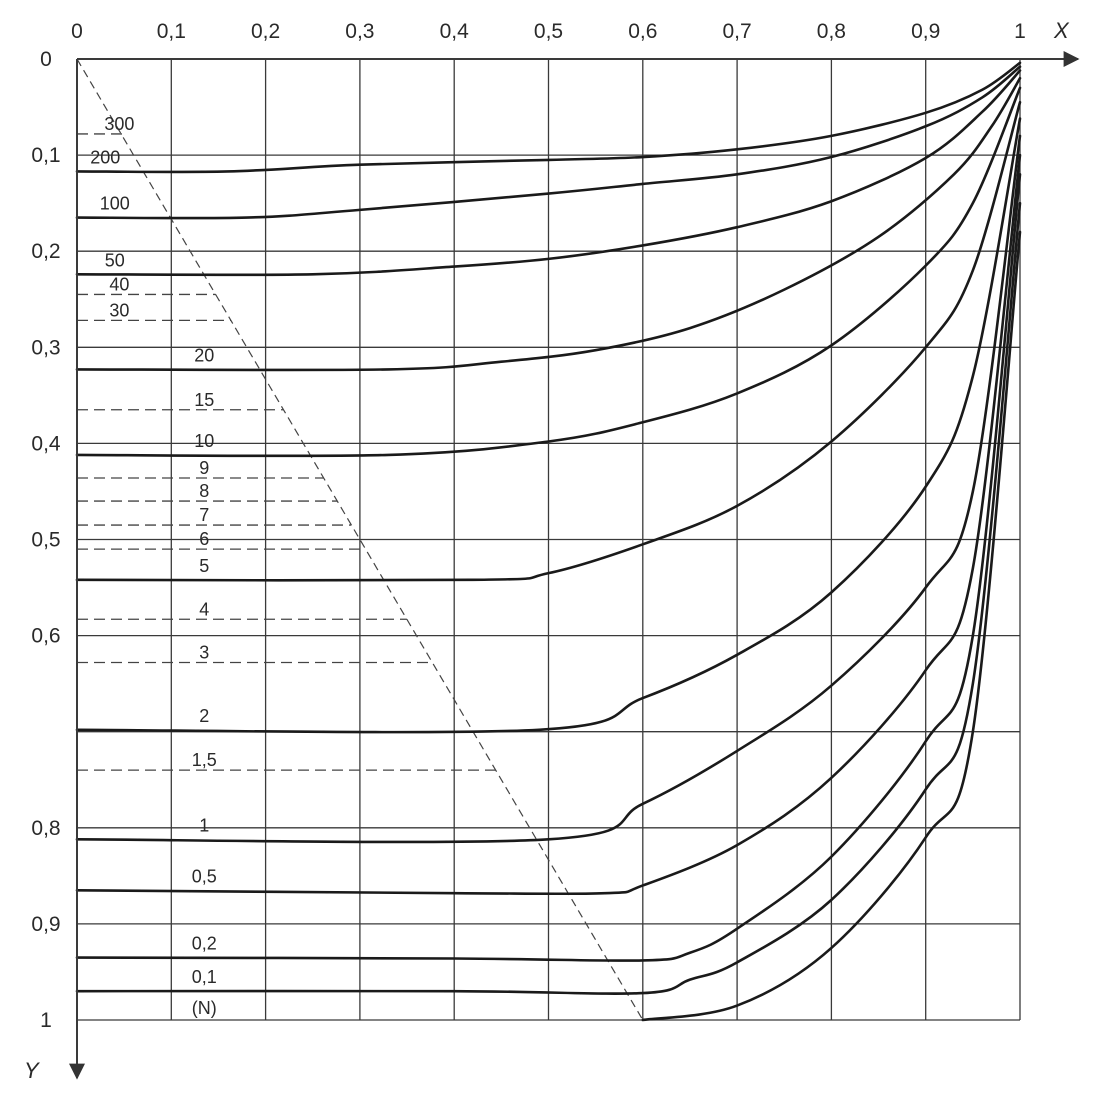  I want to click on dashed-level-label: 8, so click(204, 491).